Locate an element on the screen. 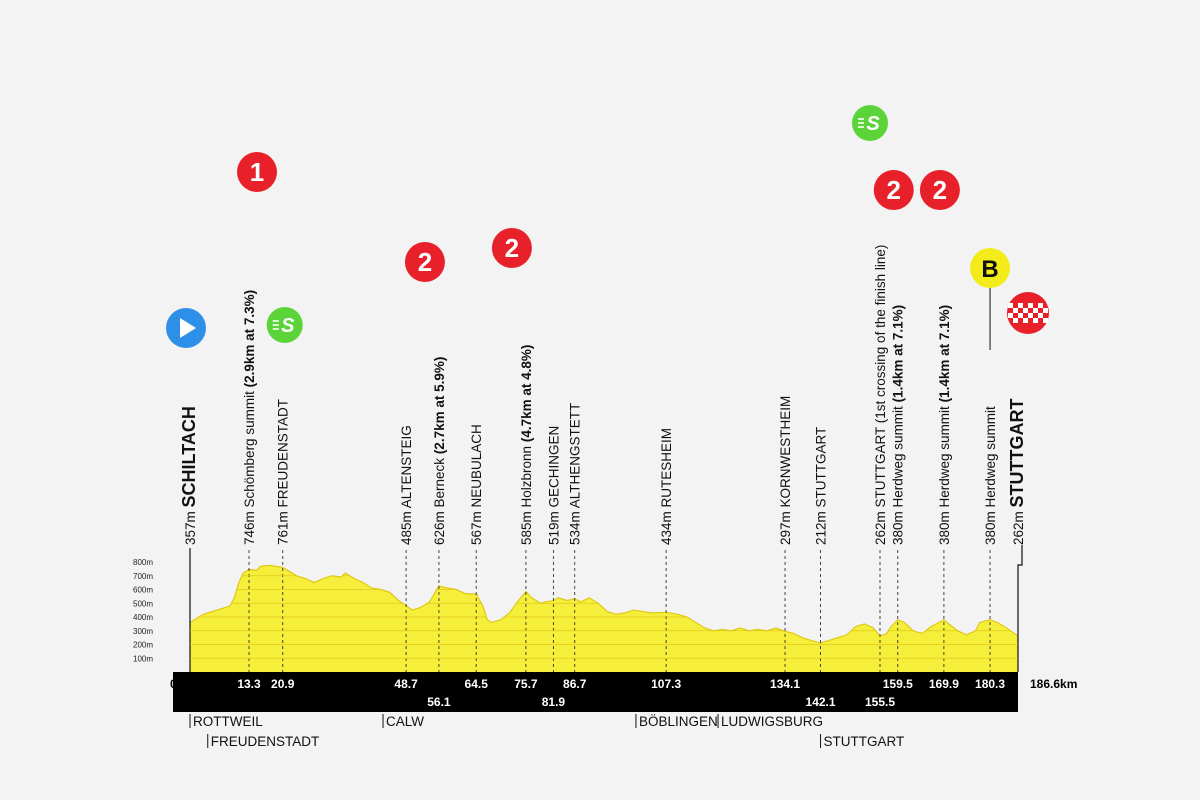 This screenshot has width=1200, height=800. checkpoint-label: 380m Herdweg summit is located at coordinates (990, 475).